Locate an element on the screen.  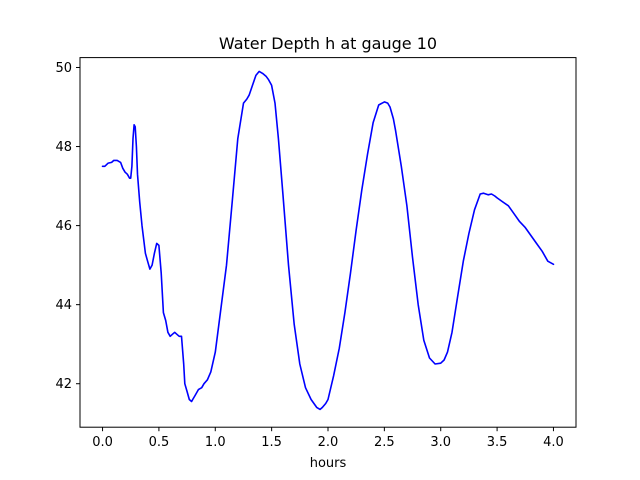
chart-title: Water Depth h at gauge 10 is located at coordinates (328, 43).